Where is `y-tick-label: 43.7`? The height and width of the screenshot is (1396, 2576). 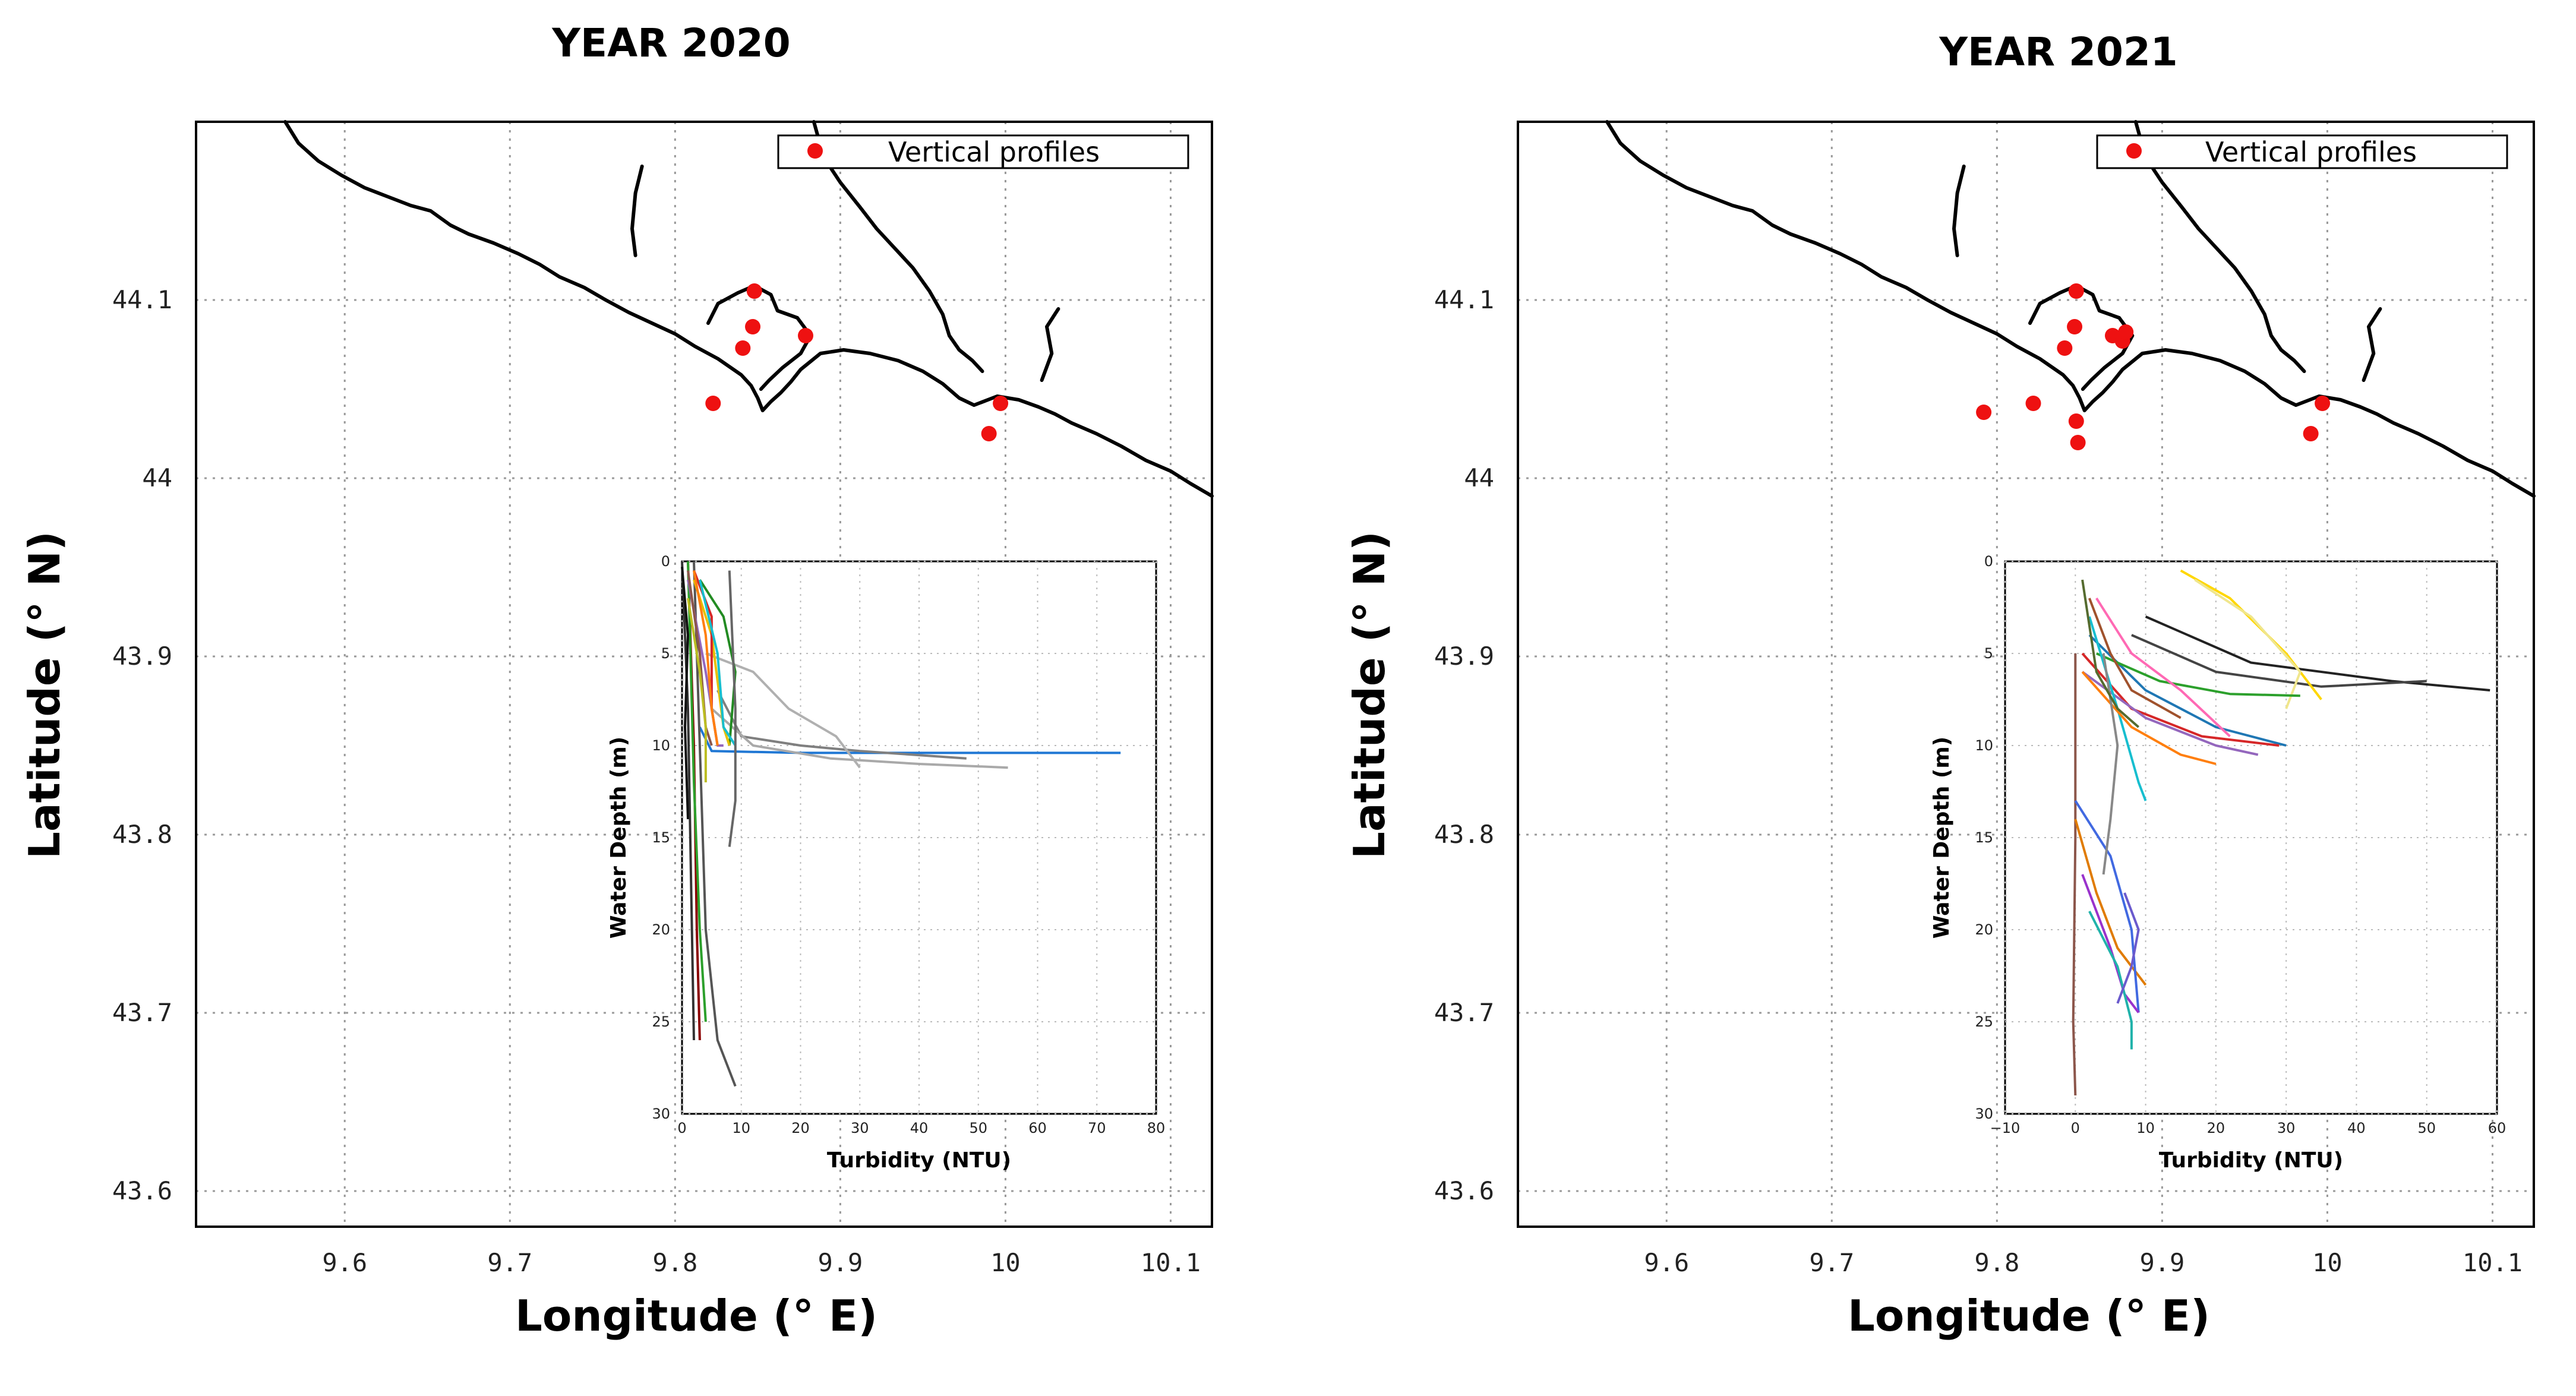
y-tick-label: 43.7 is located at coordinates (1464, 1012).